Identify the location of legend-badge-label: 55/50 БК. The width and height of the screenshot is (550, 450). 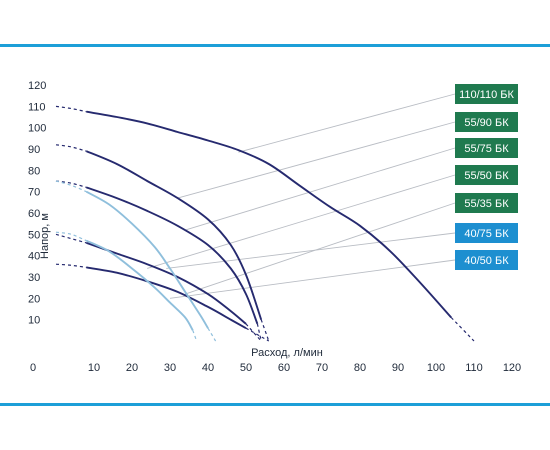
(486, 176).